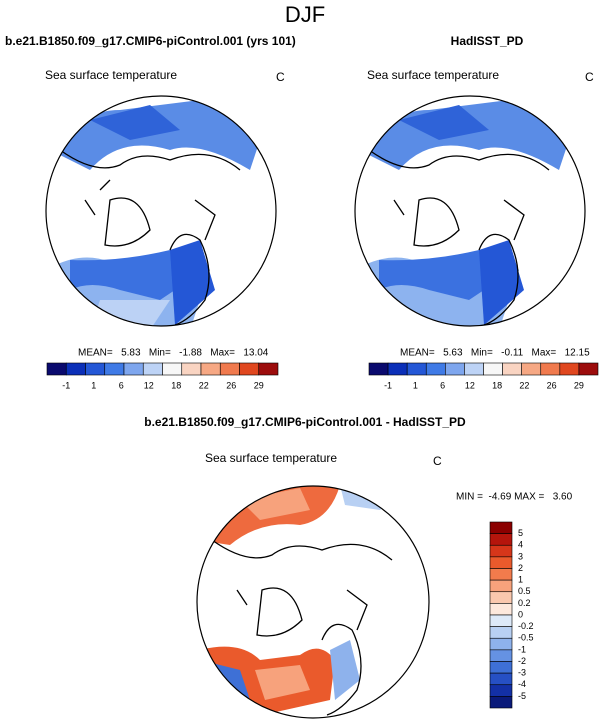 This screenshot has width=609, height=726. What do you see at coordinates (514, 497) in the screenshot?
I see `stats: MIN = -4.69 MAX = 3.60` at bounding box center [514, 497].